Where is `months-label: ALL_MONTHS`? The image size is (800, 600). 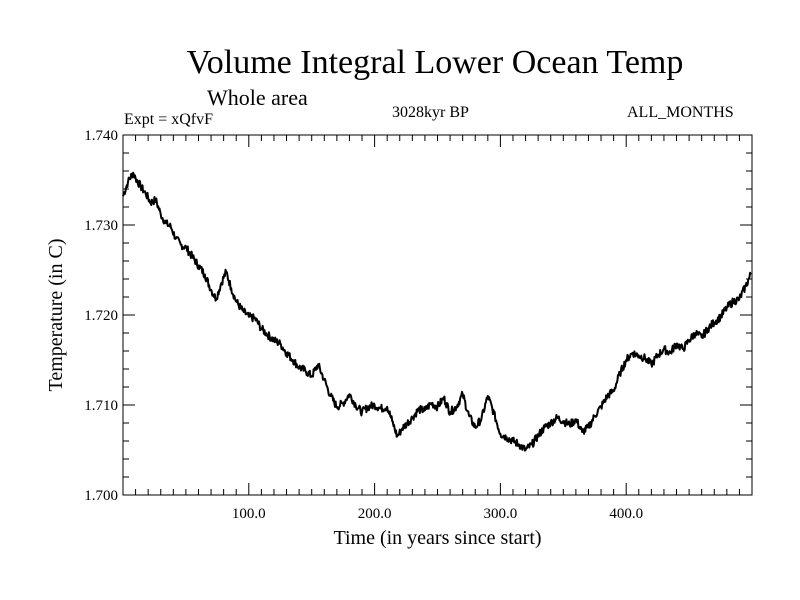
months-label: ALL_MONTHS is located at coordinates (680, 112).